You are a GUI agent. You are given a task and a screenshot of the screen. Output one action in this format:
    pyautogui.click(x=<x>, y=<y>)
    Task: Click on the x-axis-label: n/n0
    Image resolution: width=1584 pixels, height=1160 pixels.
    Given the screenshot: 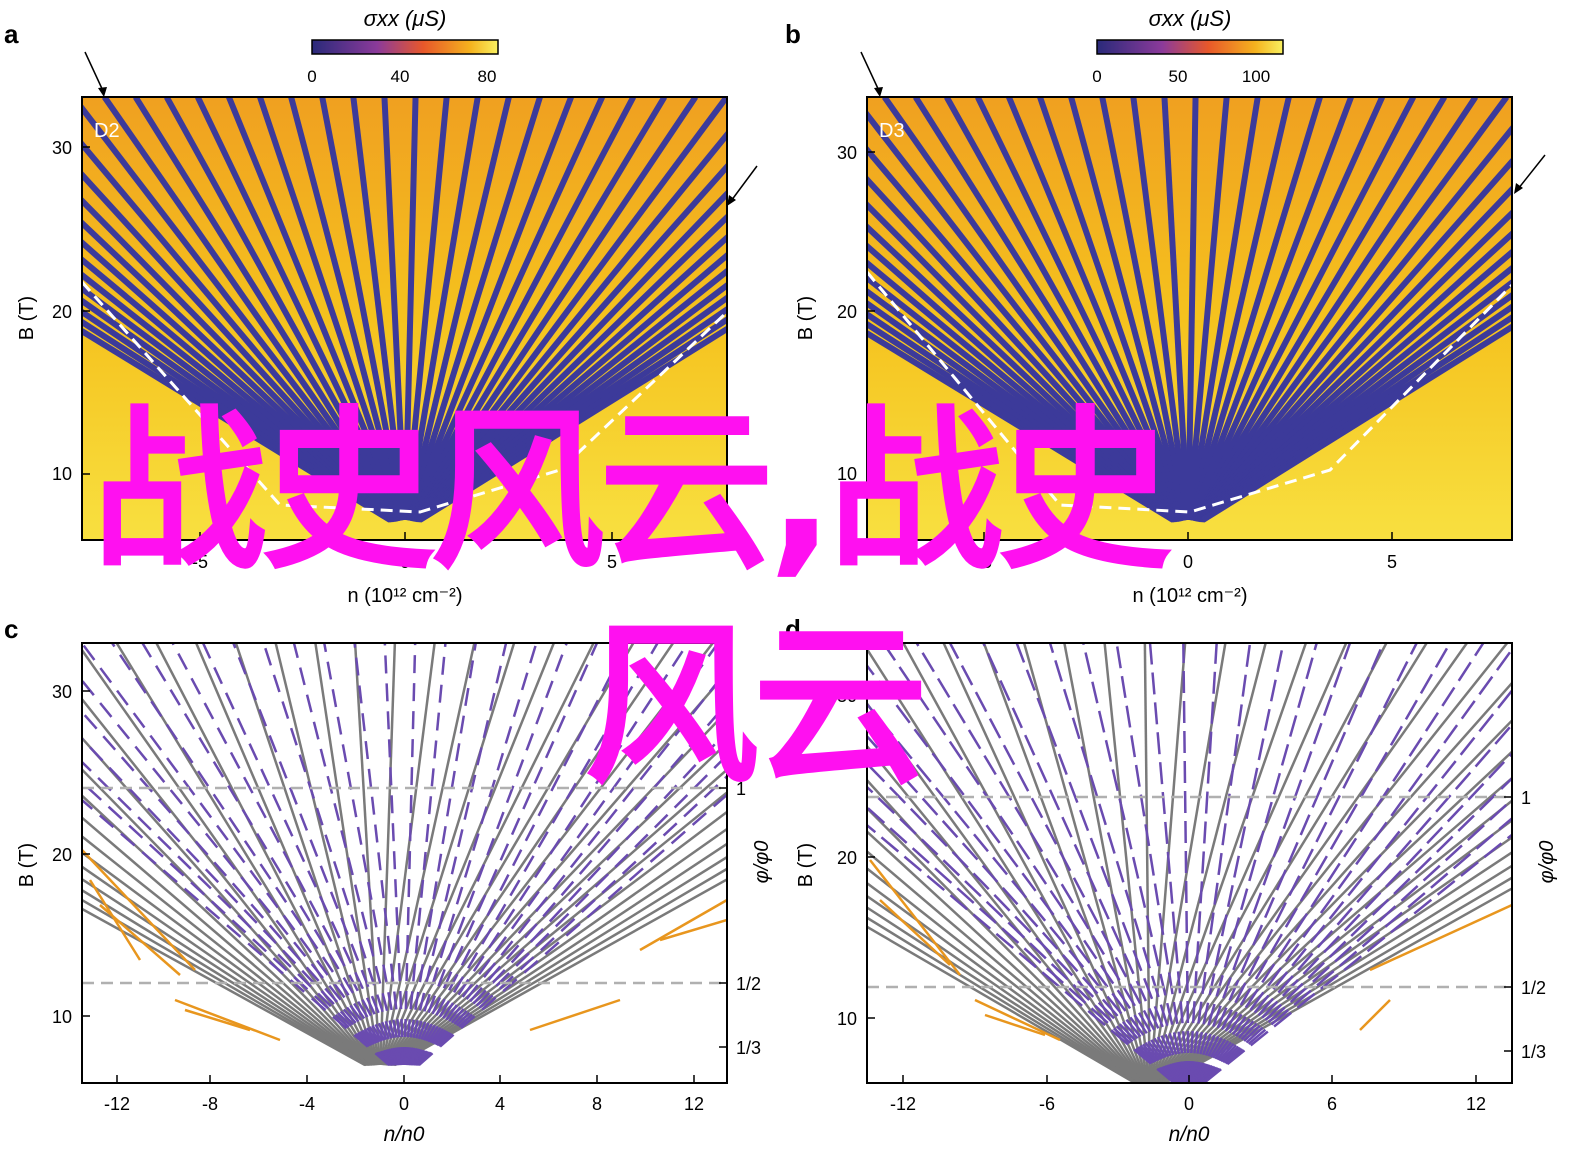 What is the action you would take?
    pyautogui.click(x=404, y=1134)
    